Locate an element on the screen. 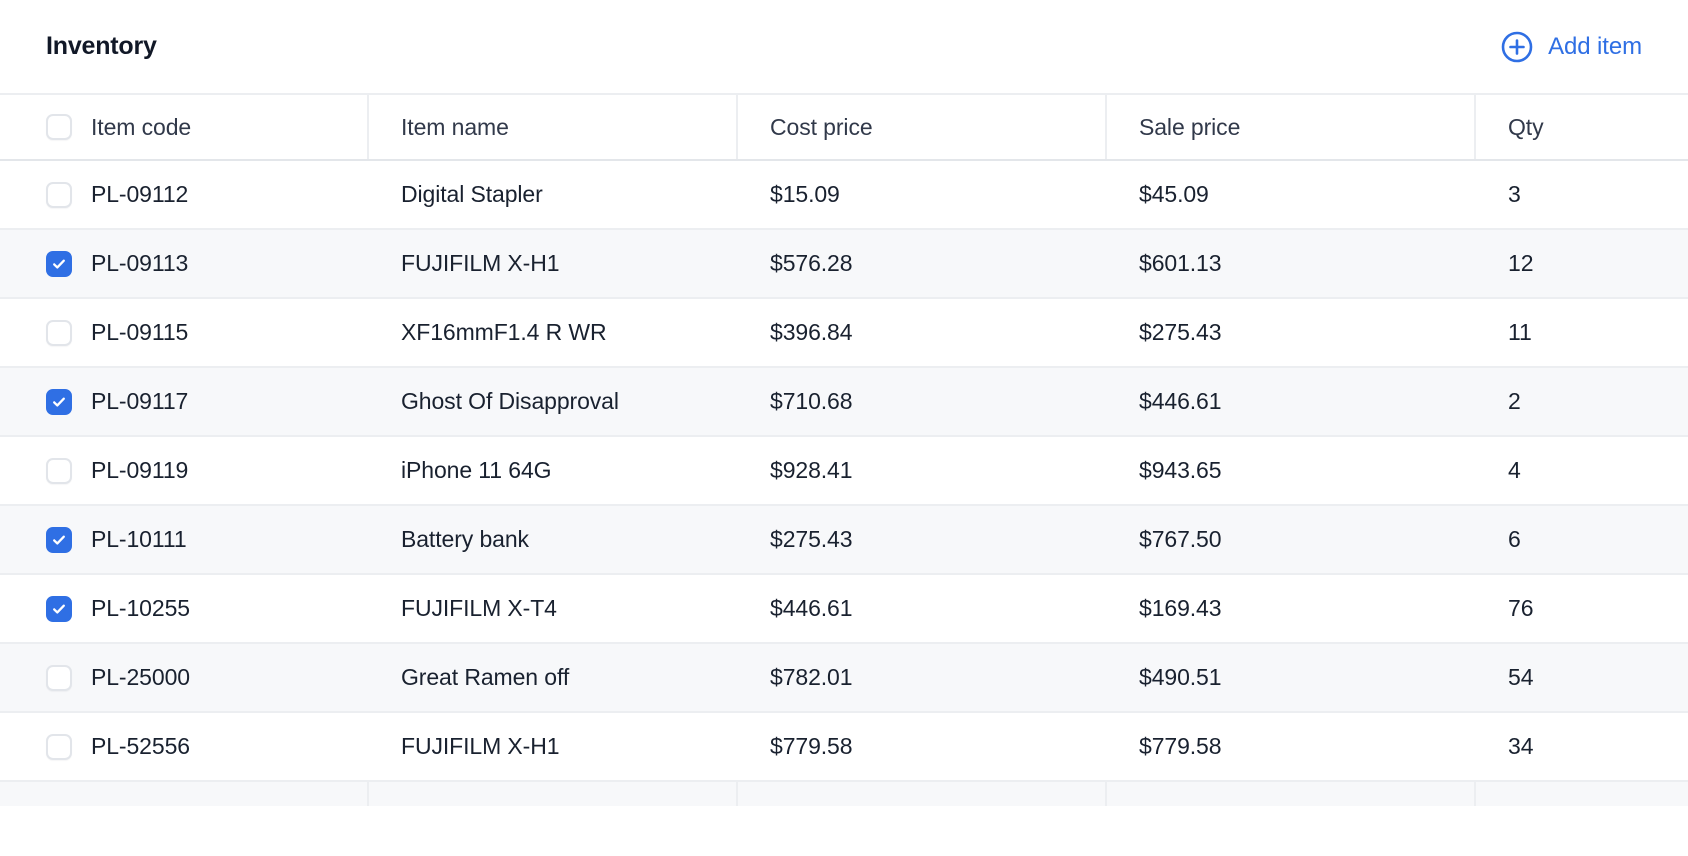  cell-cost-price: $446.61 is located at coordinates (922, 608).